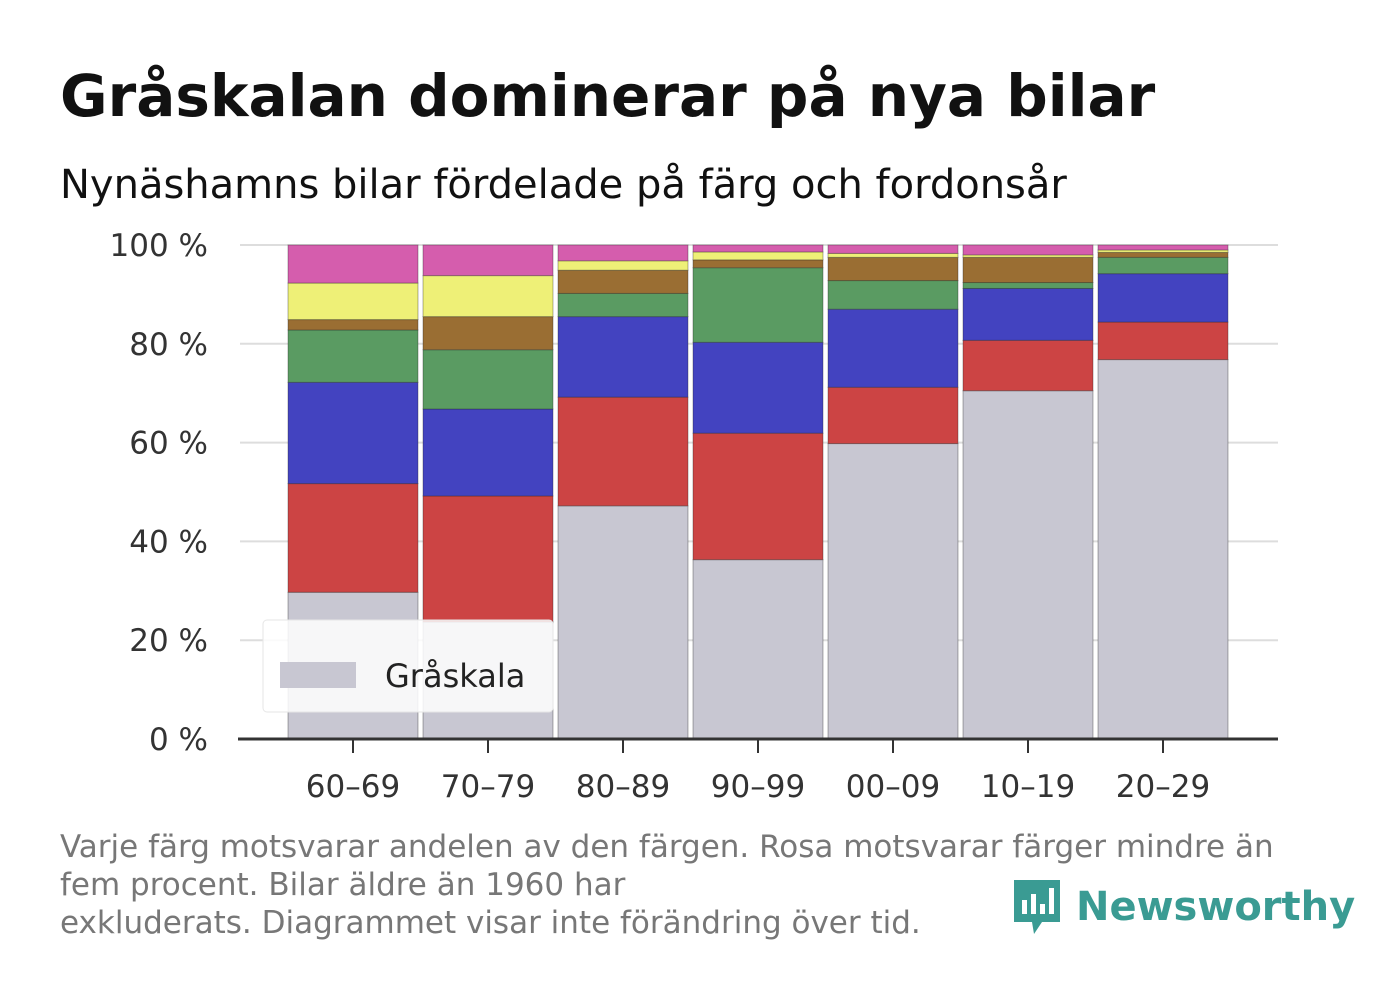 This screenshot has width=1382, height=999. I want to click on legend-box, so click(408, 666).